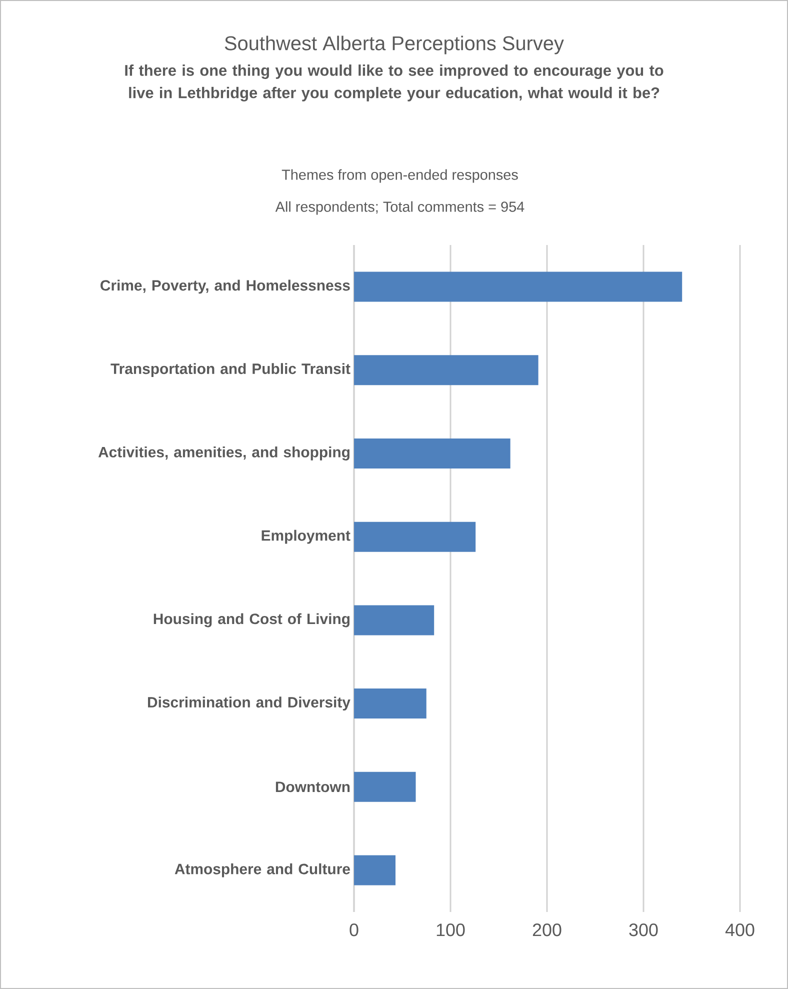 This screenshot has height=989, width=788. What do you see at coordinates (354, 930) in the screenshot?
I see `x-tick-label: 0` at bounding box center [354, 930].